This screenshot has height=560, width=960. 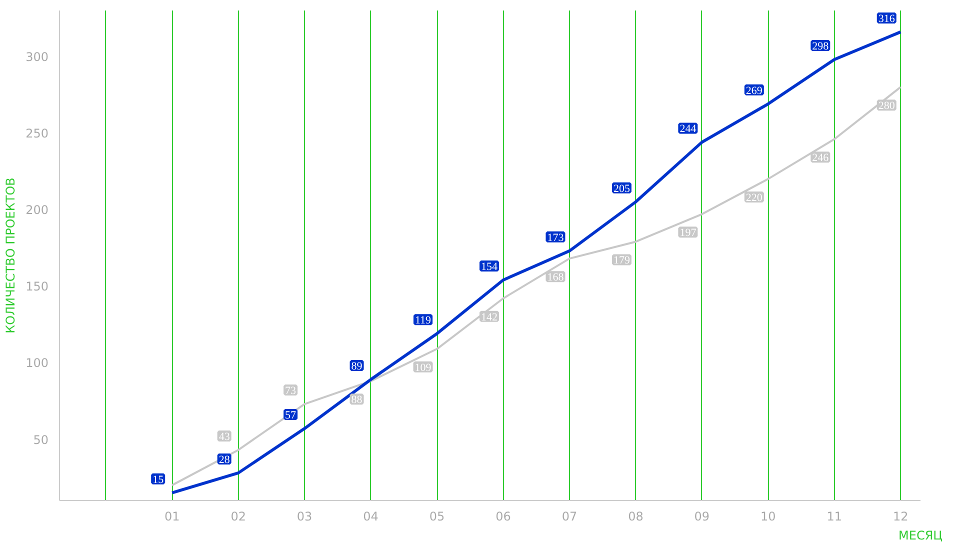 What do you see at coordinates (900, 517) in the screenshot?
I see `x-tick-label: 12` at bounding box center [900, 517].